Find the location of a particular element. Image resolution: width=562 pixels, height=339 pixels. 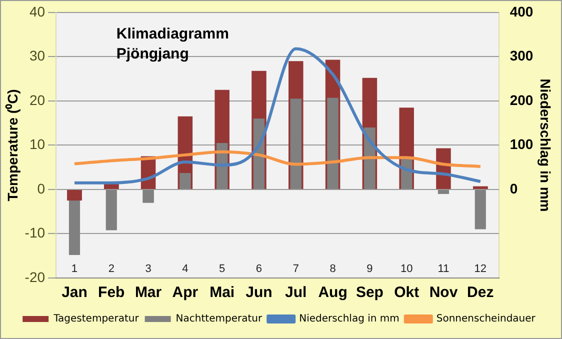

x-tick-label: Mai is located at coordinates (222, 293).